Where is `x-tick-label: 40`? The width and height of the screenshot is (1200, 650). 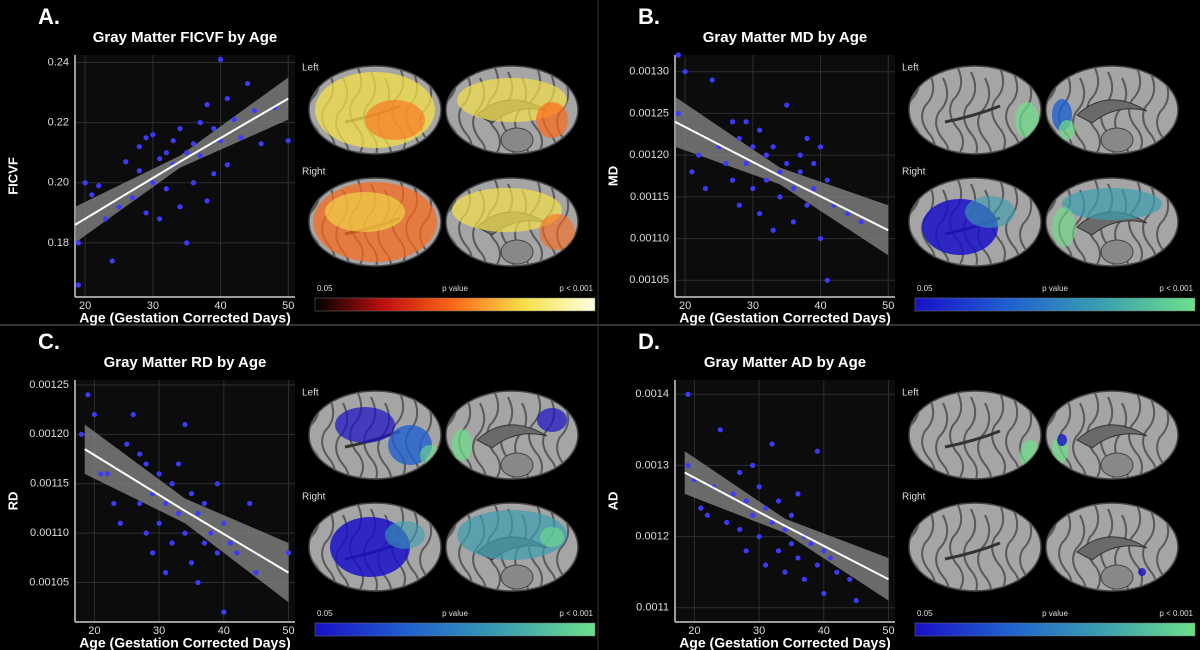 x-tick-label: 40 is located at coordinates (224, 631).